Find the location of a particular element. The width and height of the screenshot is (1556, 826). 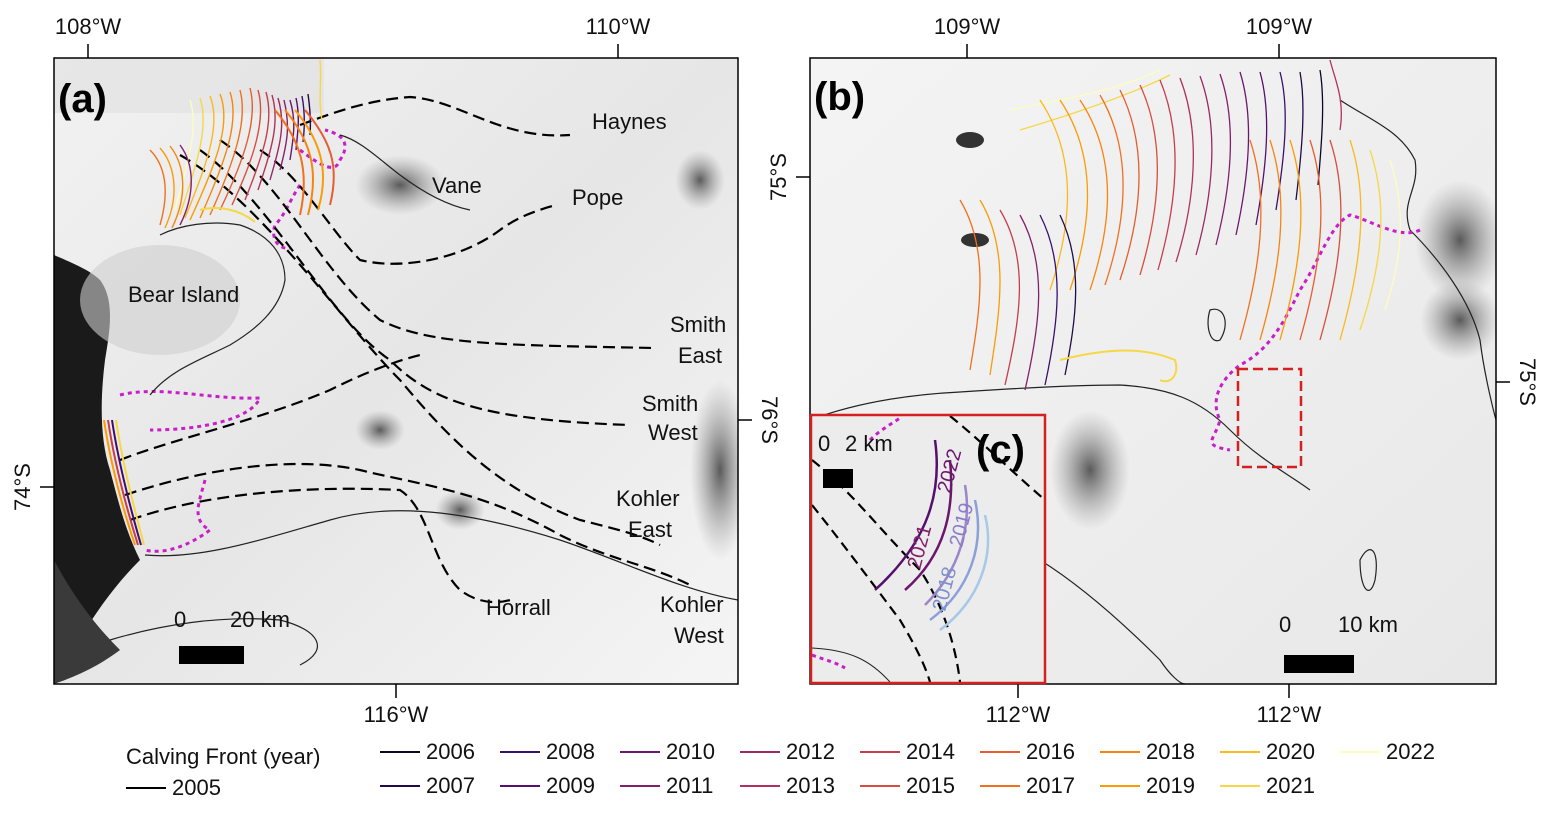

tick-left-b-0: 75°S is located at coordinates (778, 177).